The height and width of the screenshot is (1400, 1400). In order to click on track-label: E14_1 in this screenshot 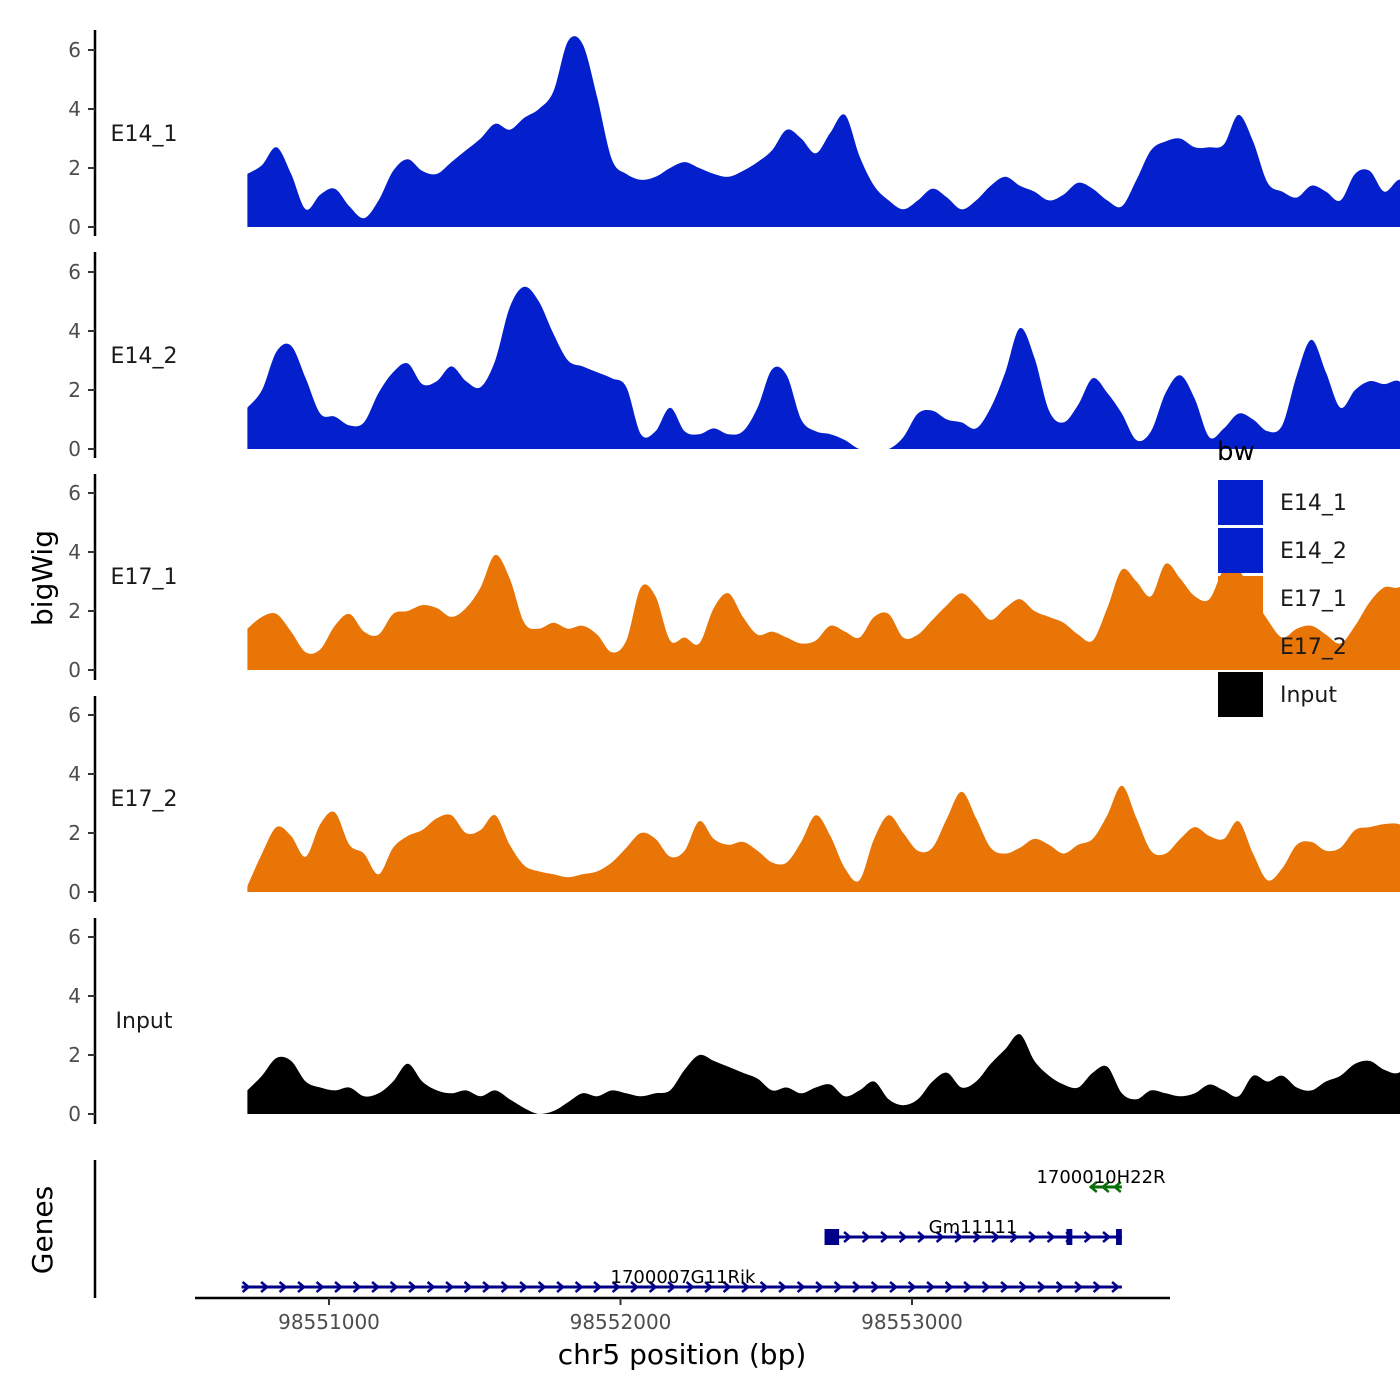, I will do `click(144, 134)`.